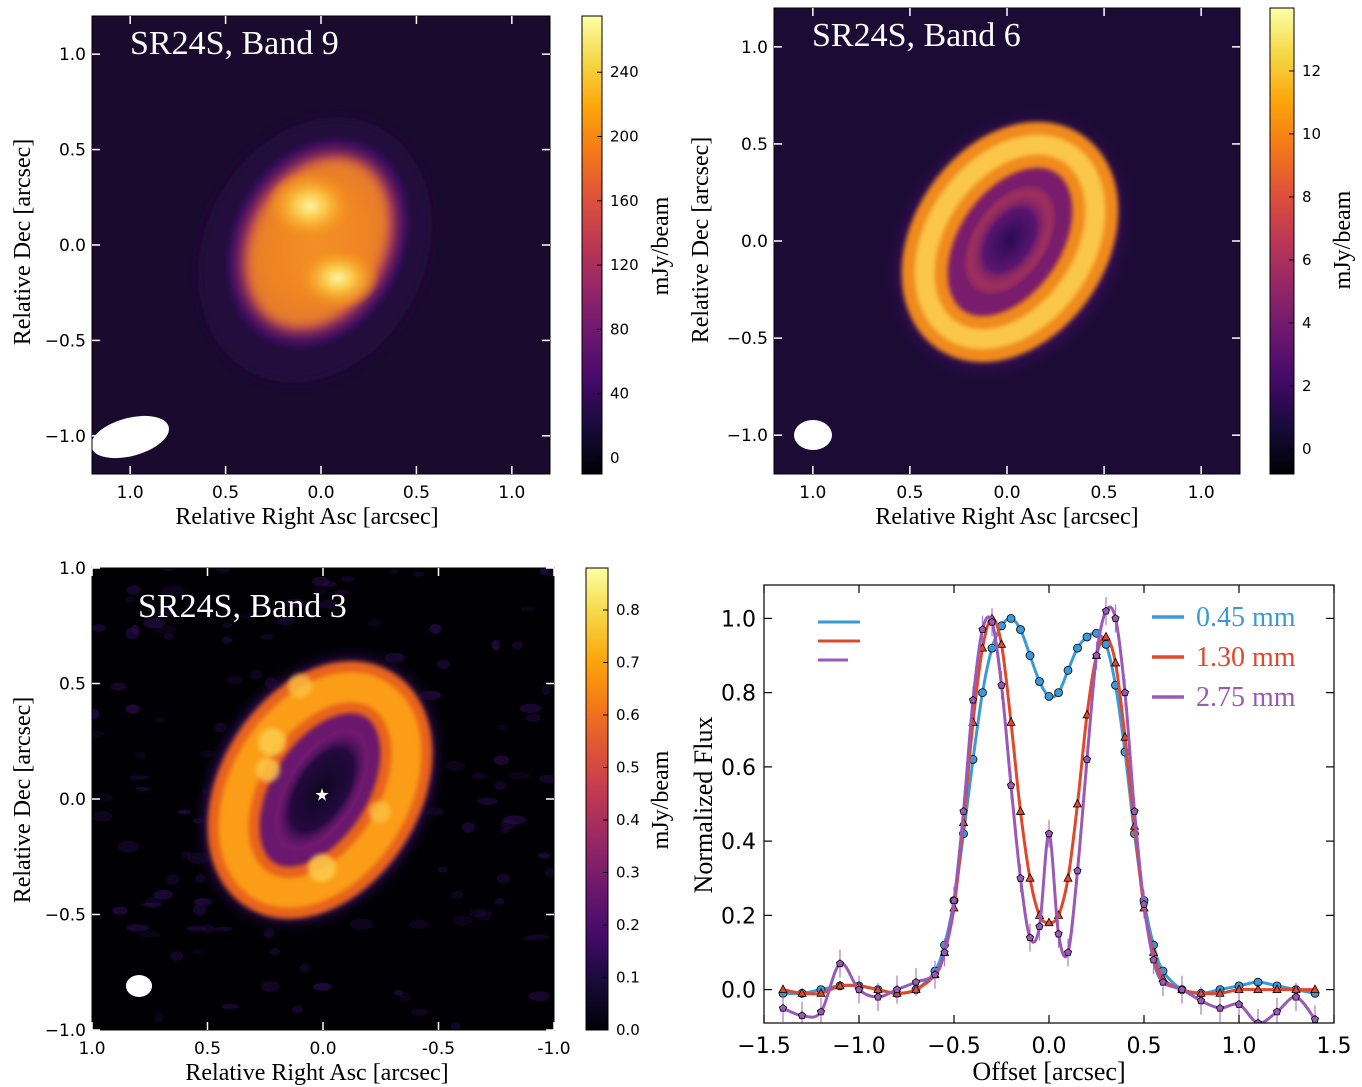 The width and height of the screenshot is (1362, 1087). What do you see at coordinates (812, 493) in the screenshot?
I see `x-tick-label: 1.0` at bounding box center [812, 493].